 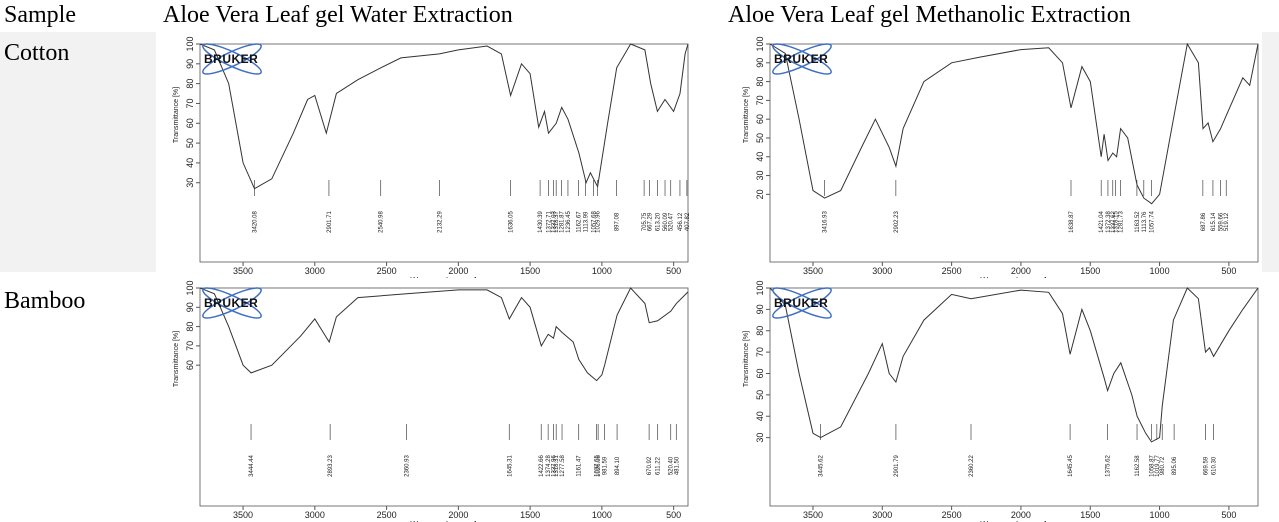 What do you see at coordinates (1071, 466) in the screenshot?
I see `peak-label: 1645.45` at bounding box center [1071, 466].